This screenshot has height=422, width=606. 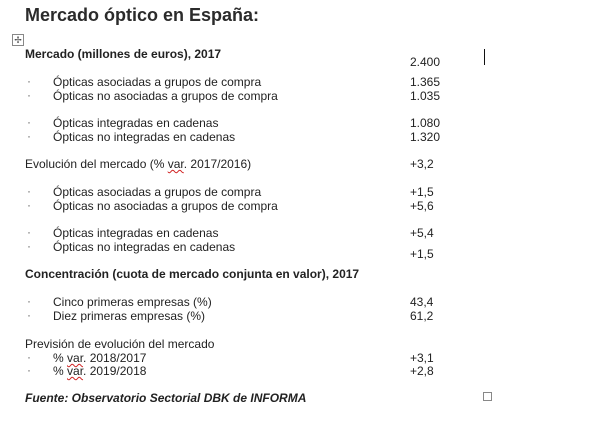 What do you see at coordinates (217, 164) in the screenshot?
I see `evolution-header-text: . 2017/2016)` at bounding box center [217, 164].